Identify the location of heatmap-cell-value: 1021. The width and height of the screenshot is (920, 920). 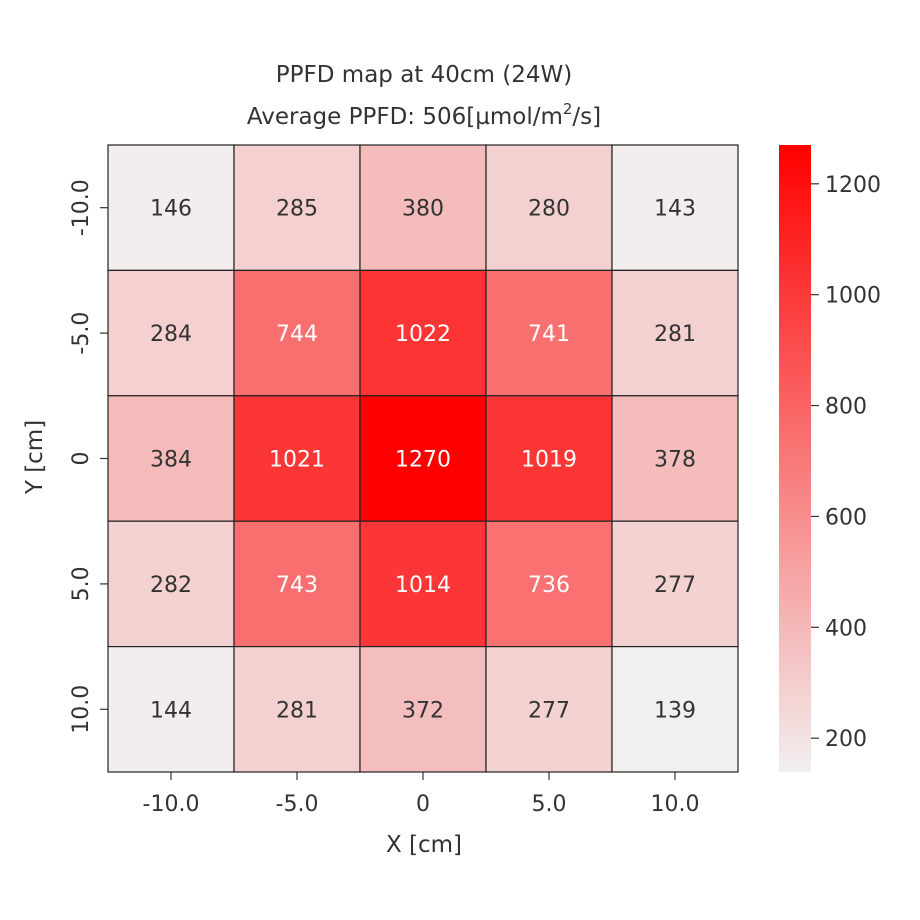
(297, 460).